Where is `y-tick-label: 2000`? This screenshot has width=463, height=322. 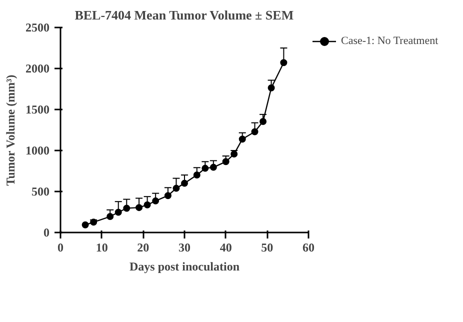
y-tick-label: 2000 is located at coordinates (38, 69).